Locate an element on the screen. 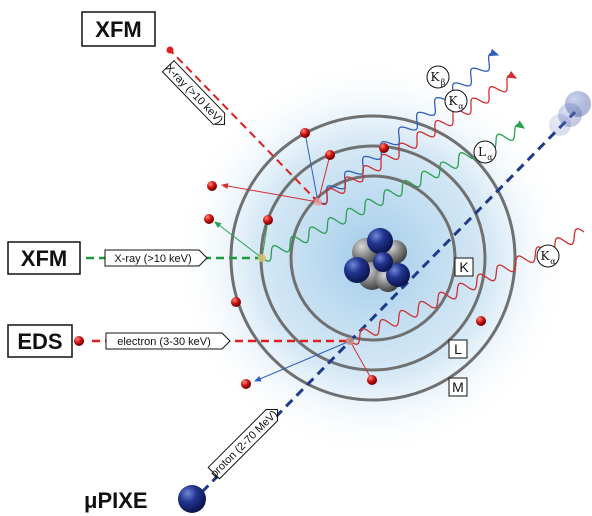  k-alpha-top-letter: K is located at coordinates (454, 101).